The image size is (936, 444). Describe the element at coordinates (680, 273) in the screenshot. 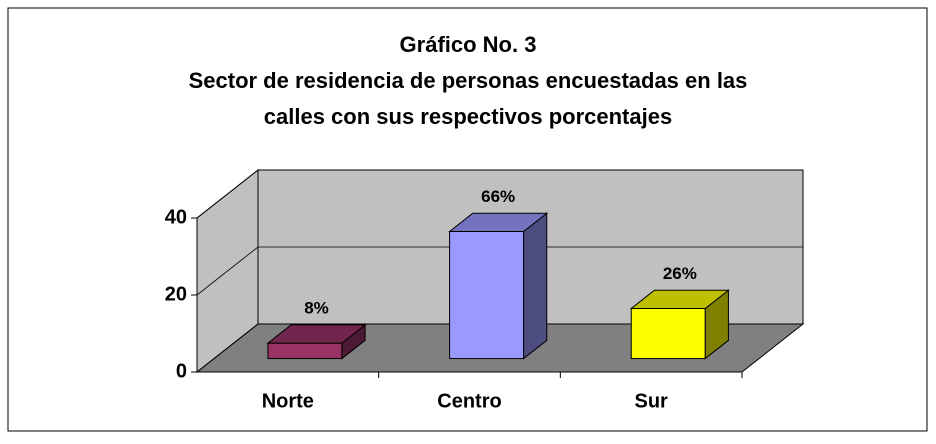

I see `value-label: 26%` at that location.